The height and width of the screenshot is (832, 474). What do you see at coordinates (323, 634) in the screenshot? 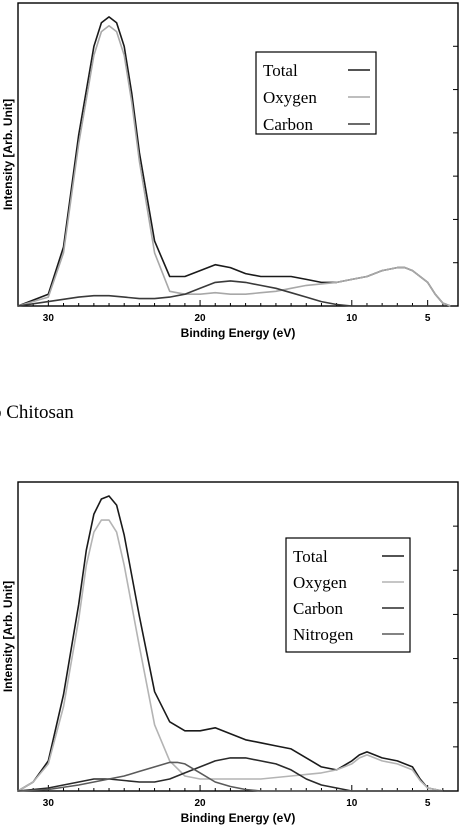
I see `legend-label-nitrogen: Nitrogen` at bounding box center [323, 634].